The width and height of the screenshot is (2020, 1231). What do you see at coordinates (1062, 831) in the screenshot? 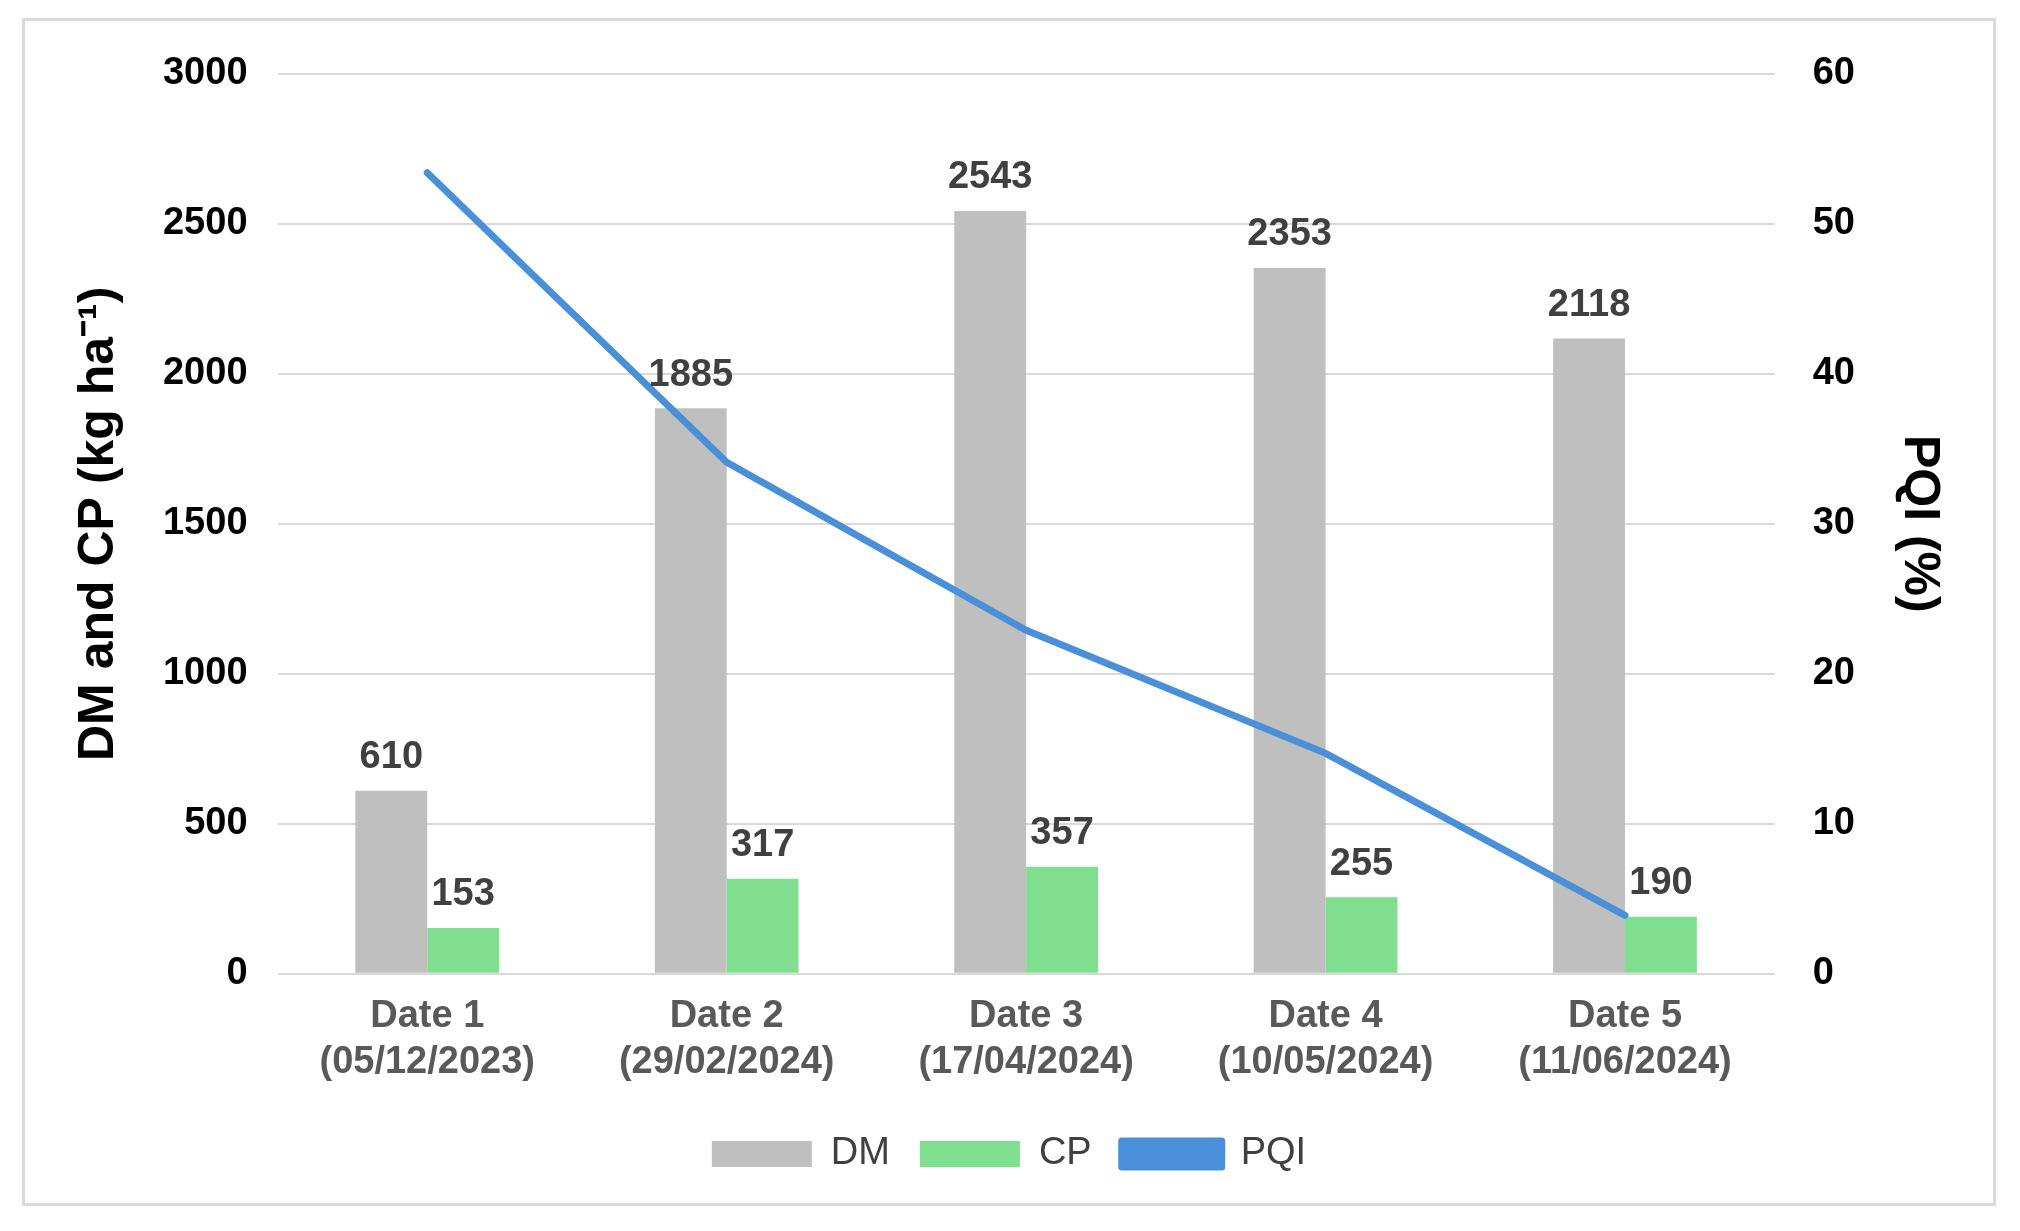
I see `data-label: 357` at bounding box center [1062, 831].